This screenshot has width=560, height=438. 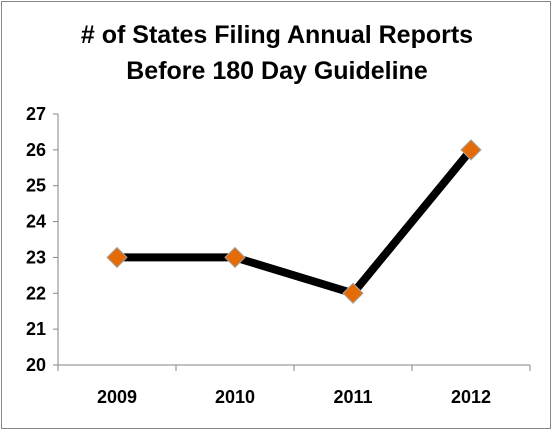 What do you see at coordinates (36, 293) in the screenshot?
I see `y-tick-label: 22` at bounding box center [36, 293].